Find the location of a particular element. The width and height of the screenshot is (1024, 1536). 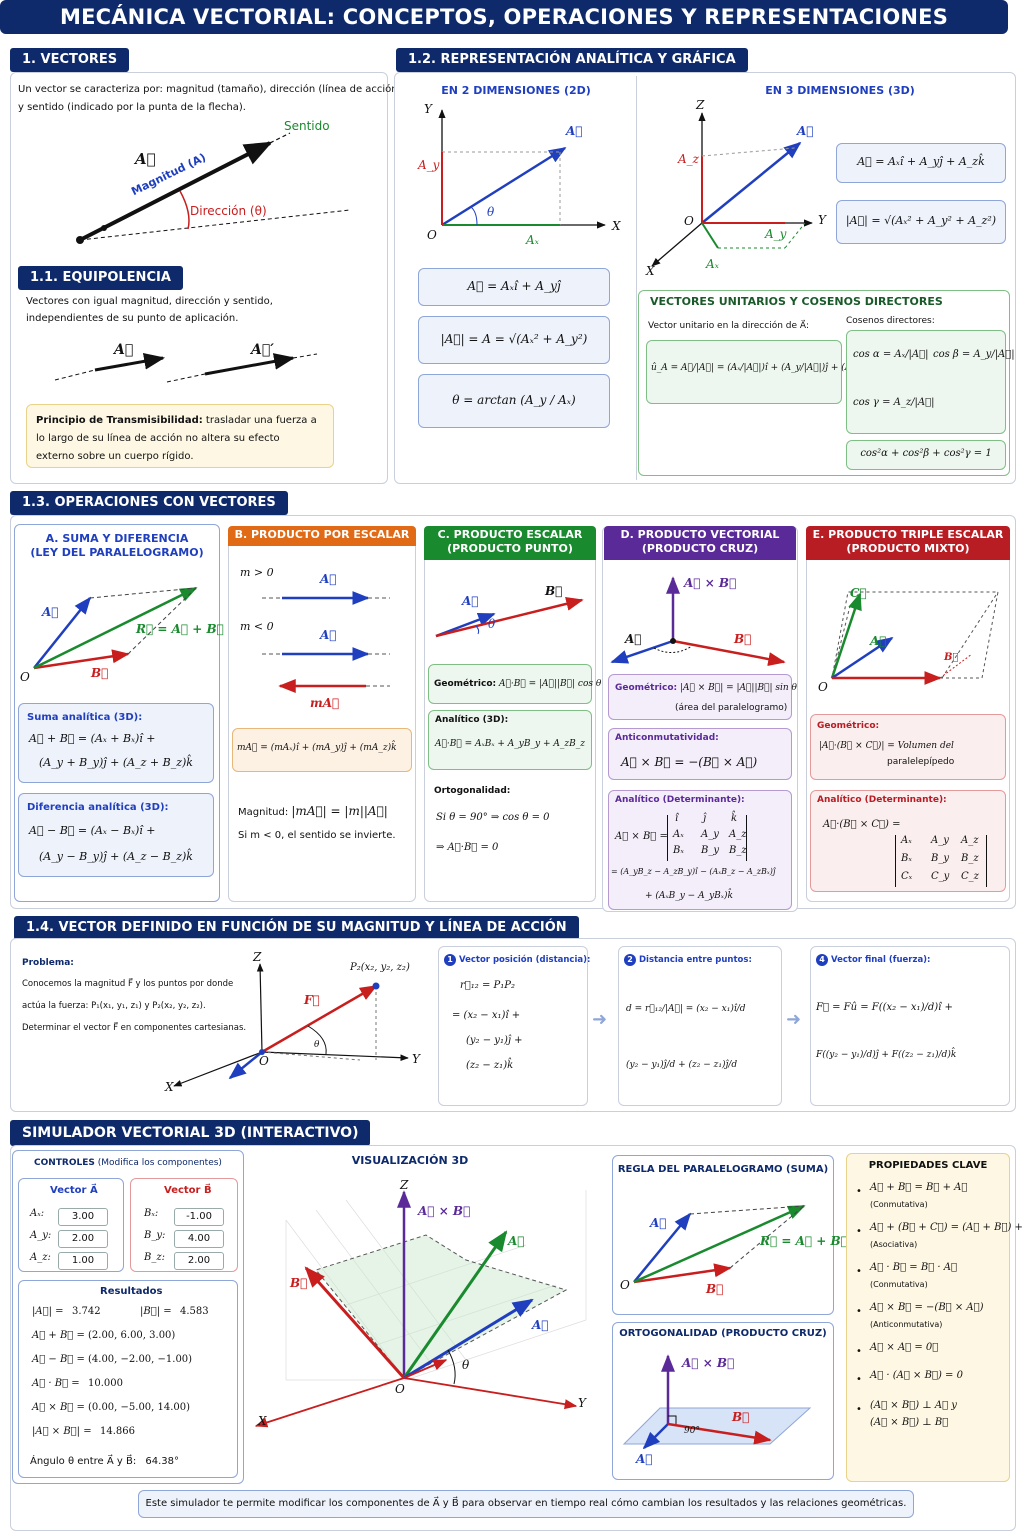

orthogonality-panel is located at coordinates (723, 1401).